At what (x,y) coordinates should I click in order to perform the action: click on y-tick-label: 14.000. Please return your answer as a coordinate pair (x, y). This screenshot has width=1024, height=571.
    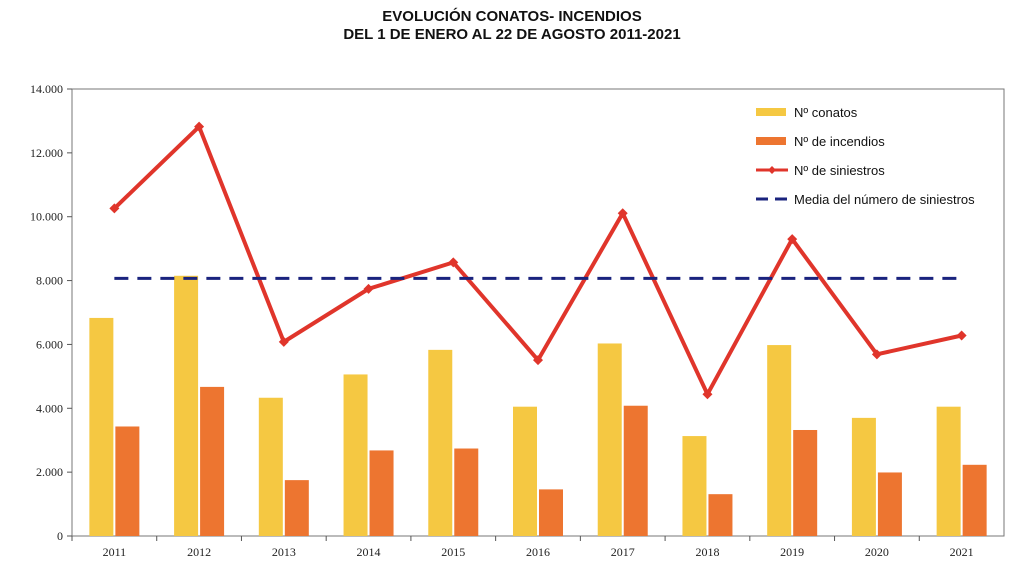
    Looking at the image, I should click on (46, 89).